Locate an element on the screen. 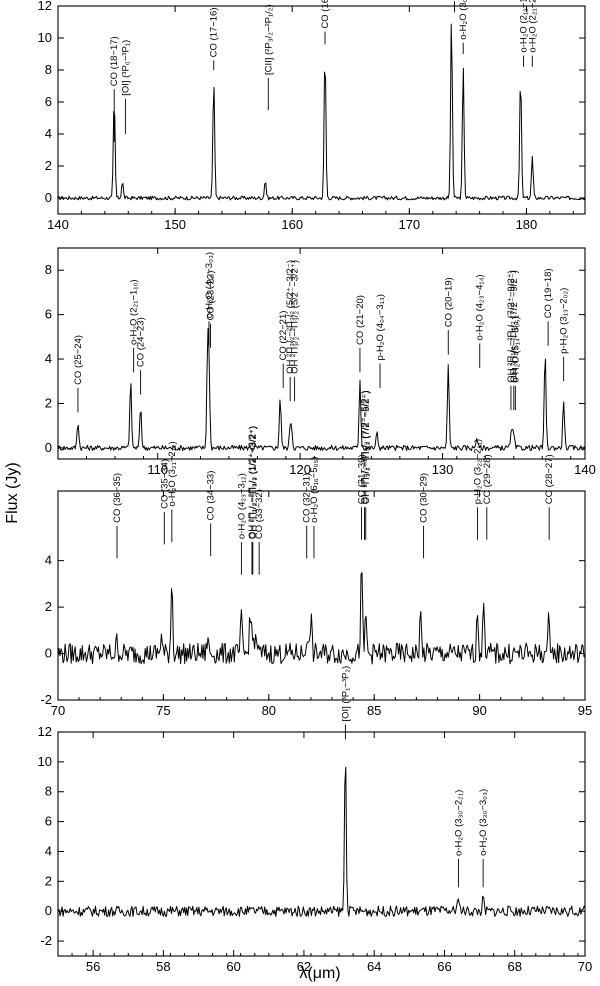  line-label: CO (19−18) is located at coordinates (548, 293).